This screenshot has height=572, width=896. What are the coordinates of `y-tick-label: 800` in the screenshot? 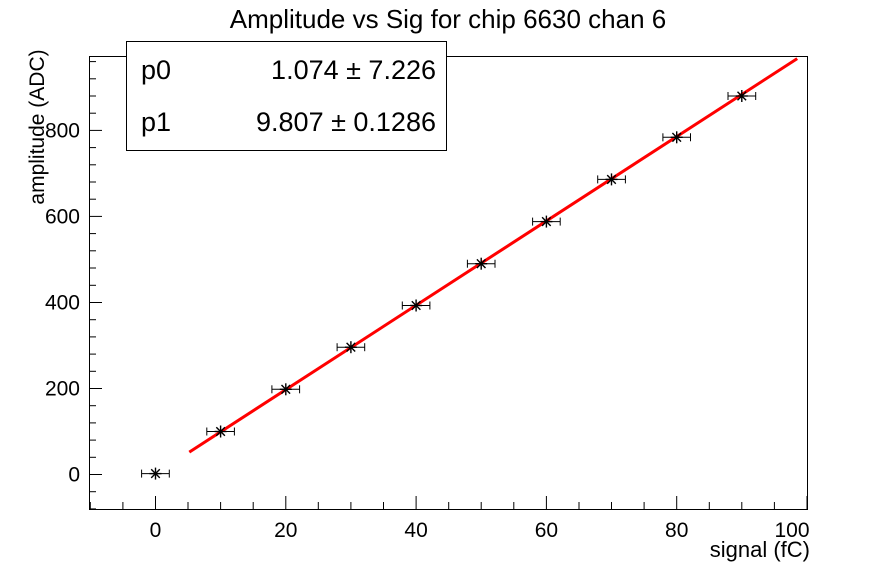 It's located at (62, 130).